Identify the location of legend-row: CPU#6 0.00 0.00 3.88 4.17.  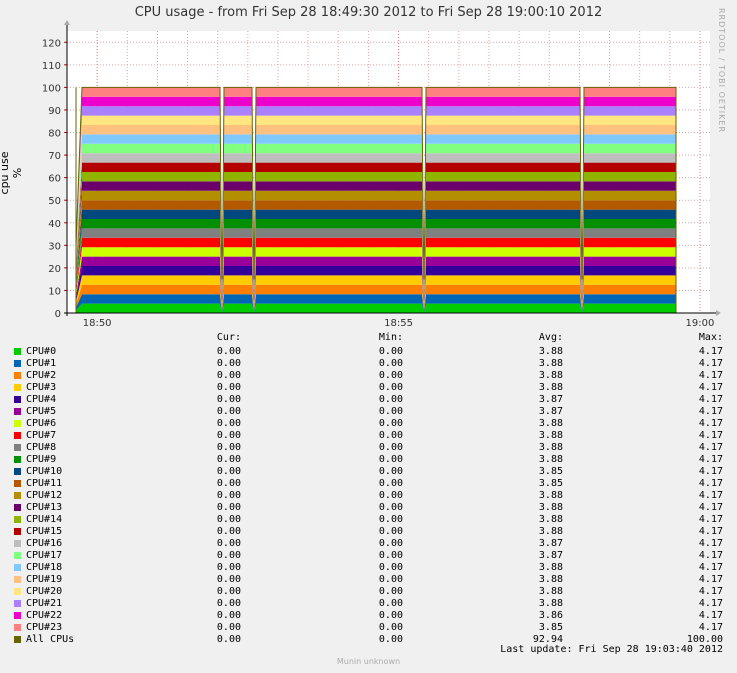
(368, 424).